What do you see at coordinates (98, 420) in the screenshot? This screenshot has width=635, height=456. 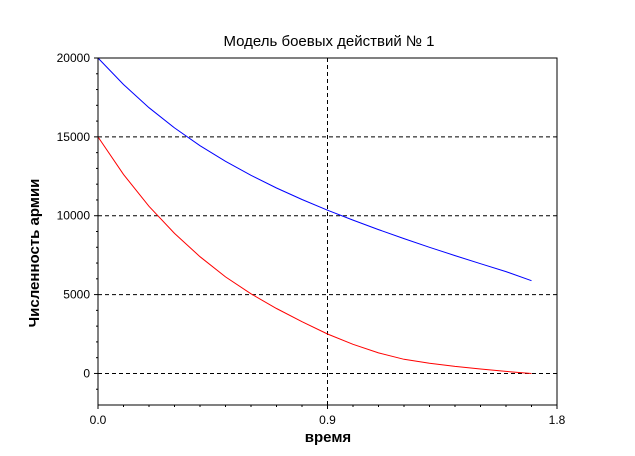 I see `x-tick-label: 0.0` at bounding box center [98, 420].